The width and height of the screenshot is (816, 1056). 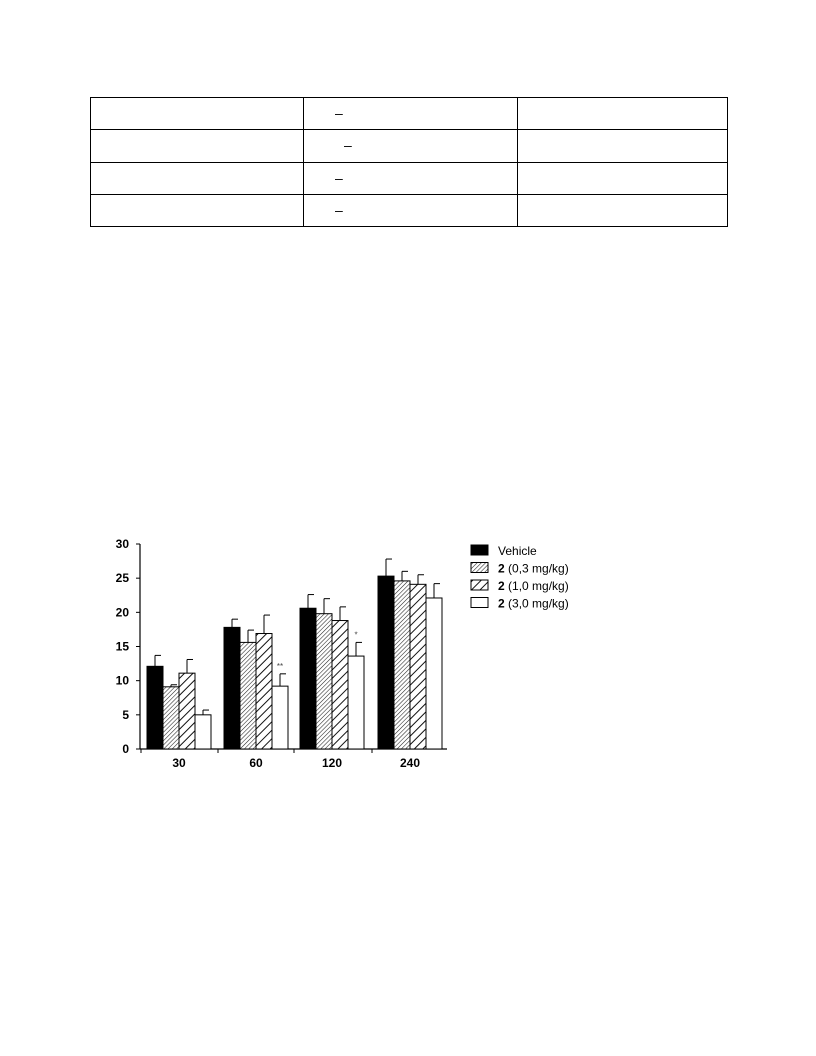 What do you see at coordinates (355, 634) in the screenshot?
I see `significance-label: *` at bounding box center [355, 634].